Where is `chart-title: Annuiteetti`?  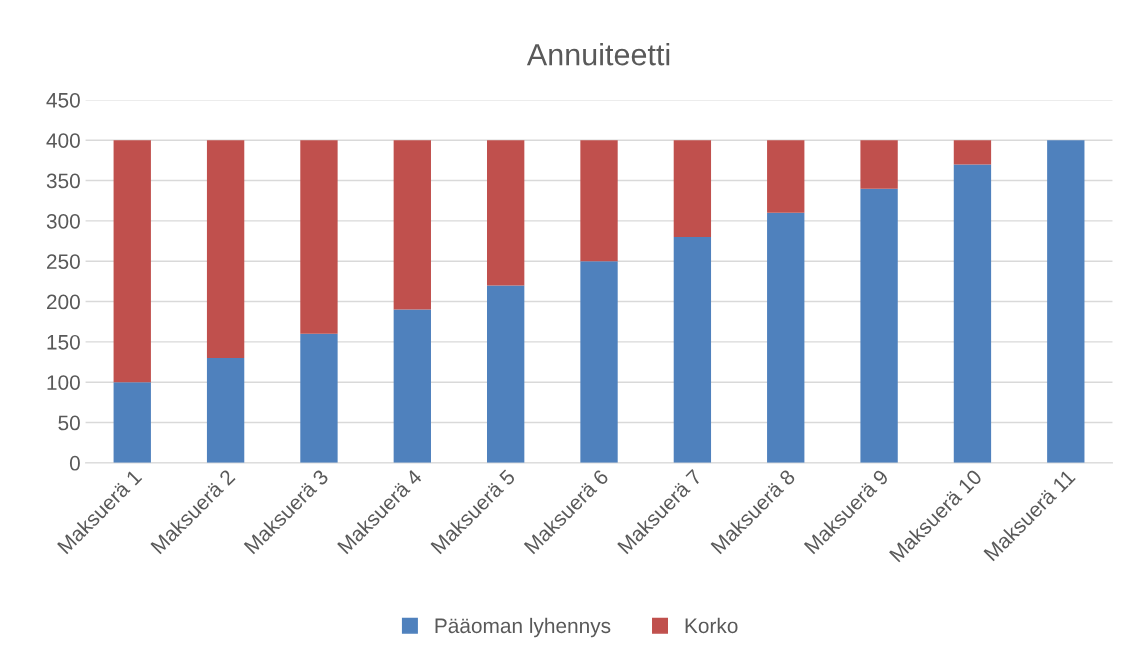 chart-title: Annuiteetti is located at coordinates (598, 54).